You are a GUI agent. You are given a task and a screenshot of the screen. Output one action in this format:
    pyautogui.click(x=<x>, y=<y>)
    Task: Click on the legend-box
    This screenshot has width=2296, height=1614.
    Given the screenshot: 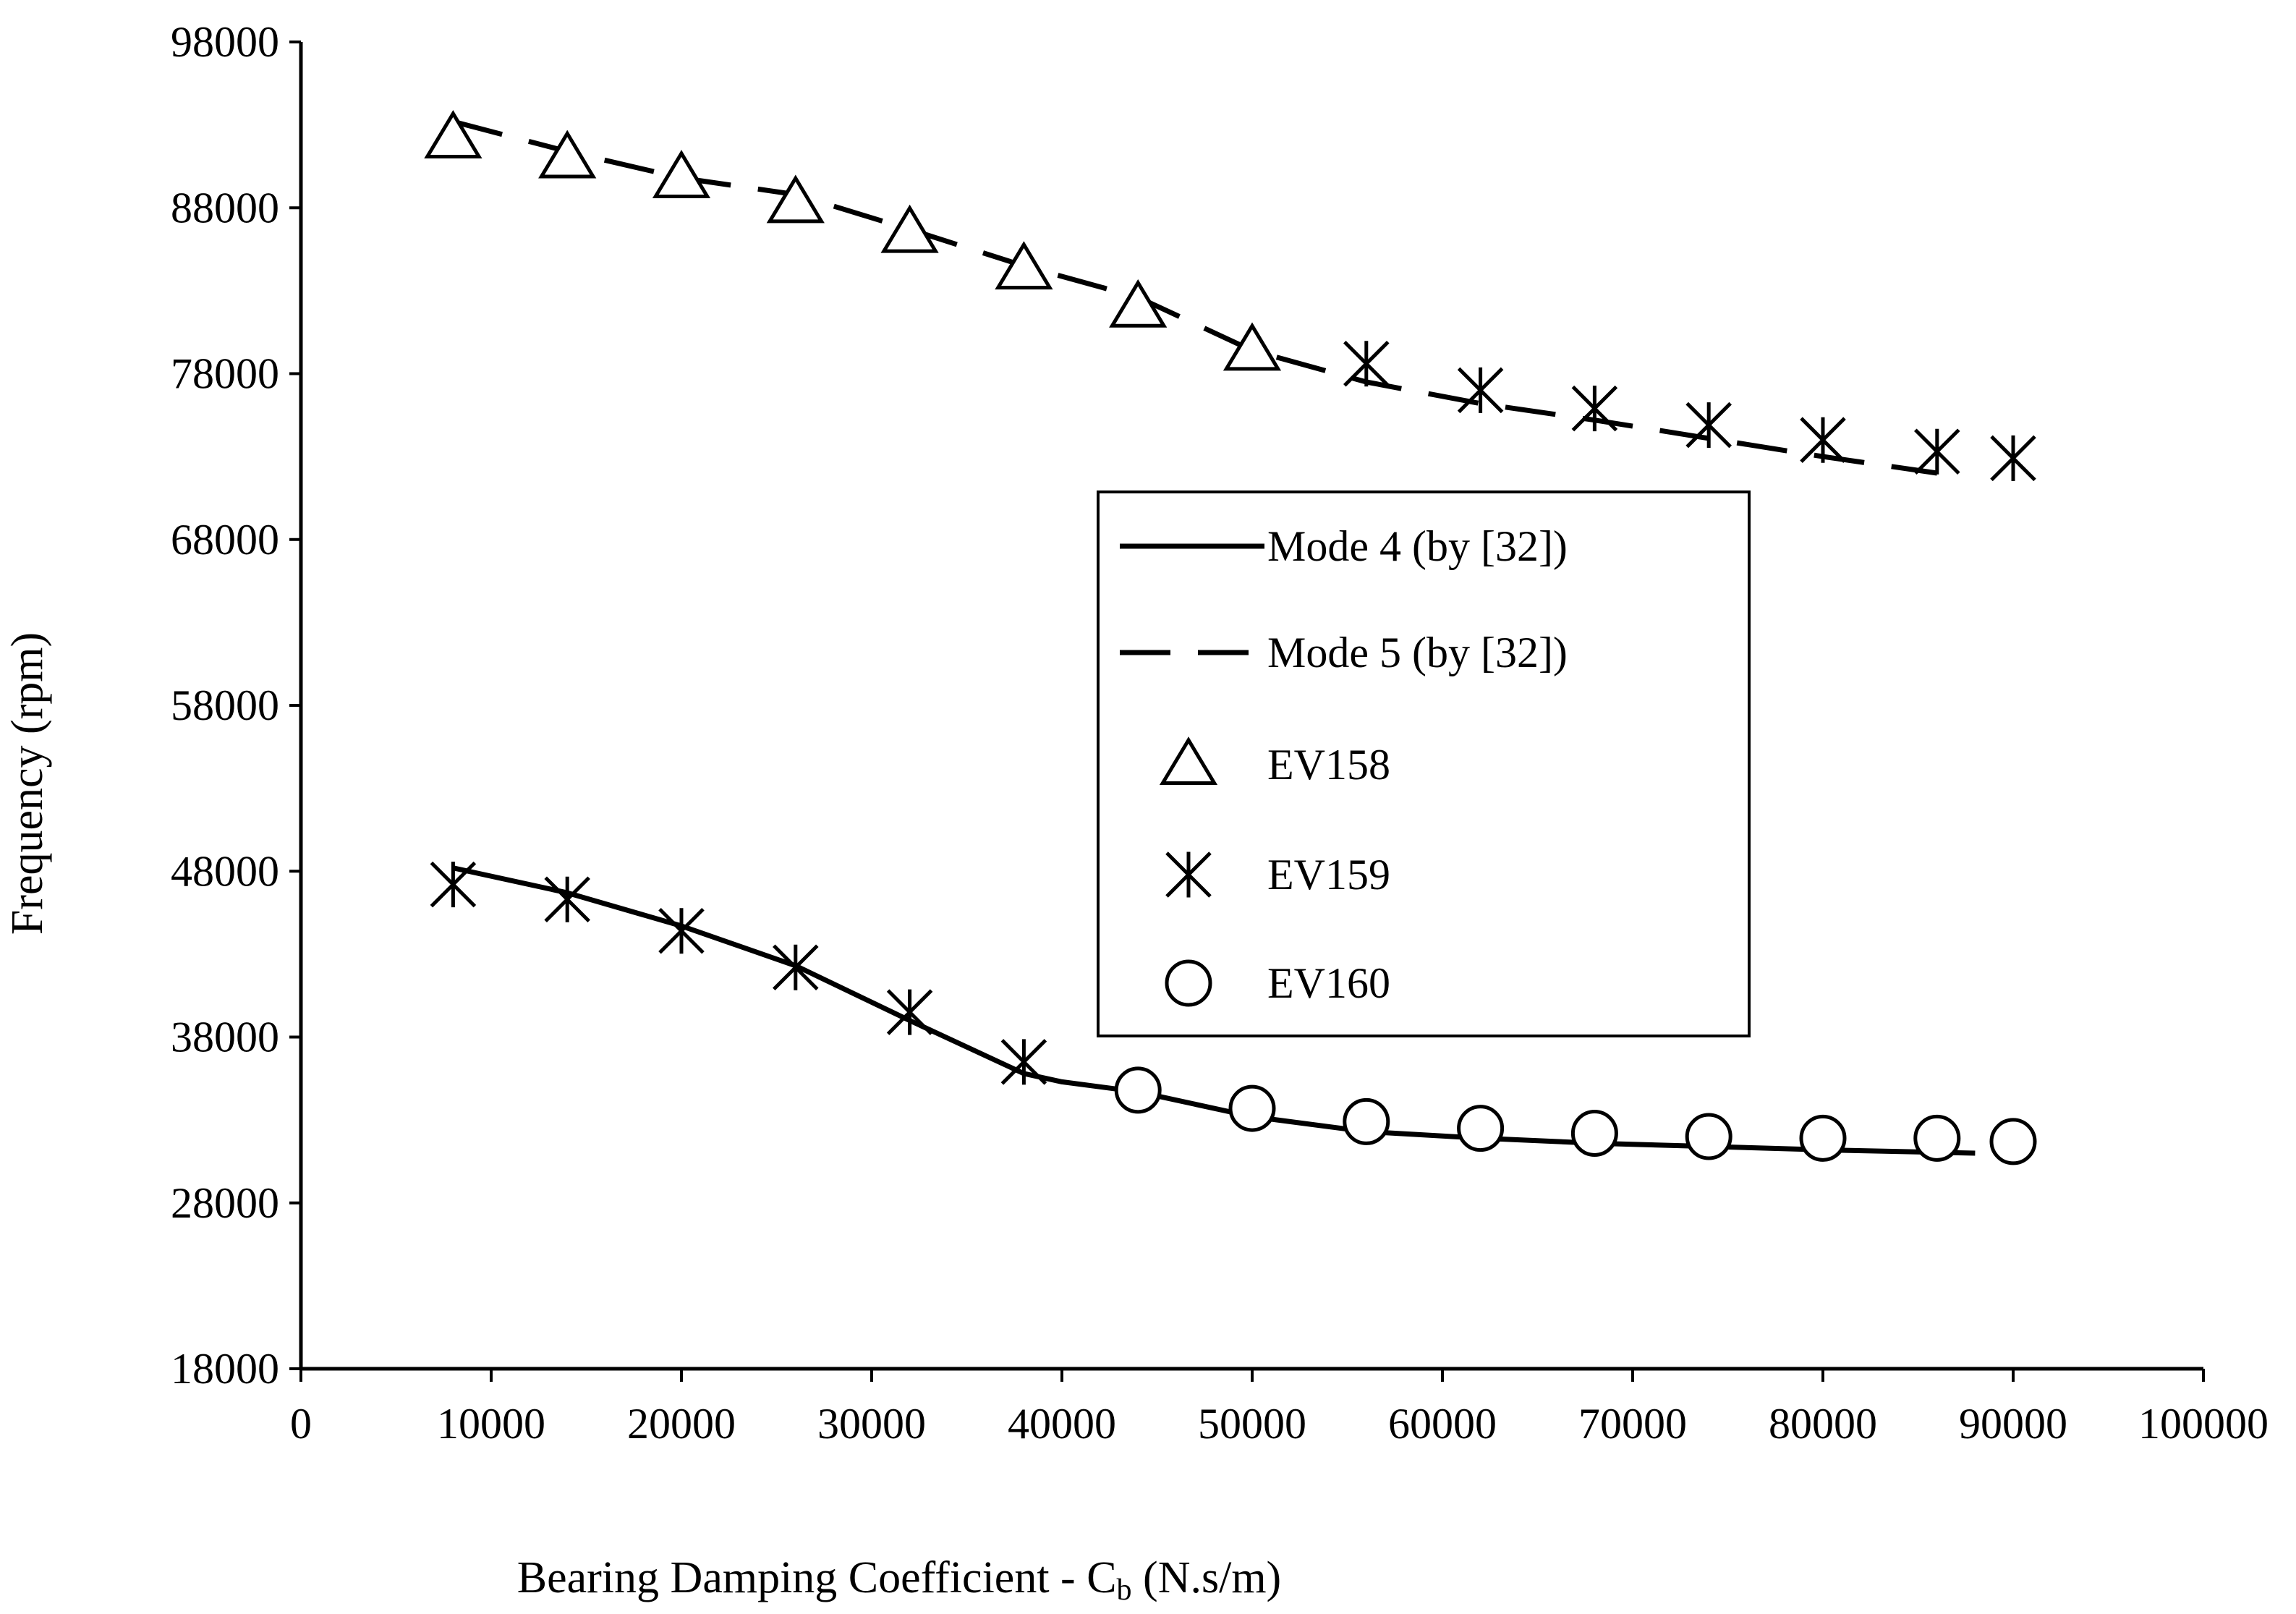 What is the action you would take?
    pyautogui.click(x=1424, y=764)
    